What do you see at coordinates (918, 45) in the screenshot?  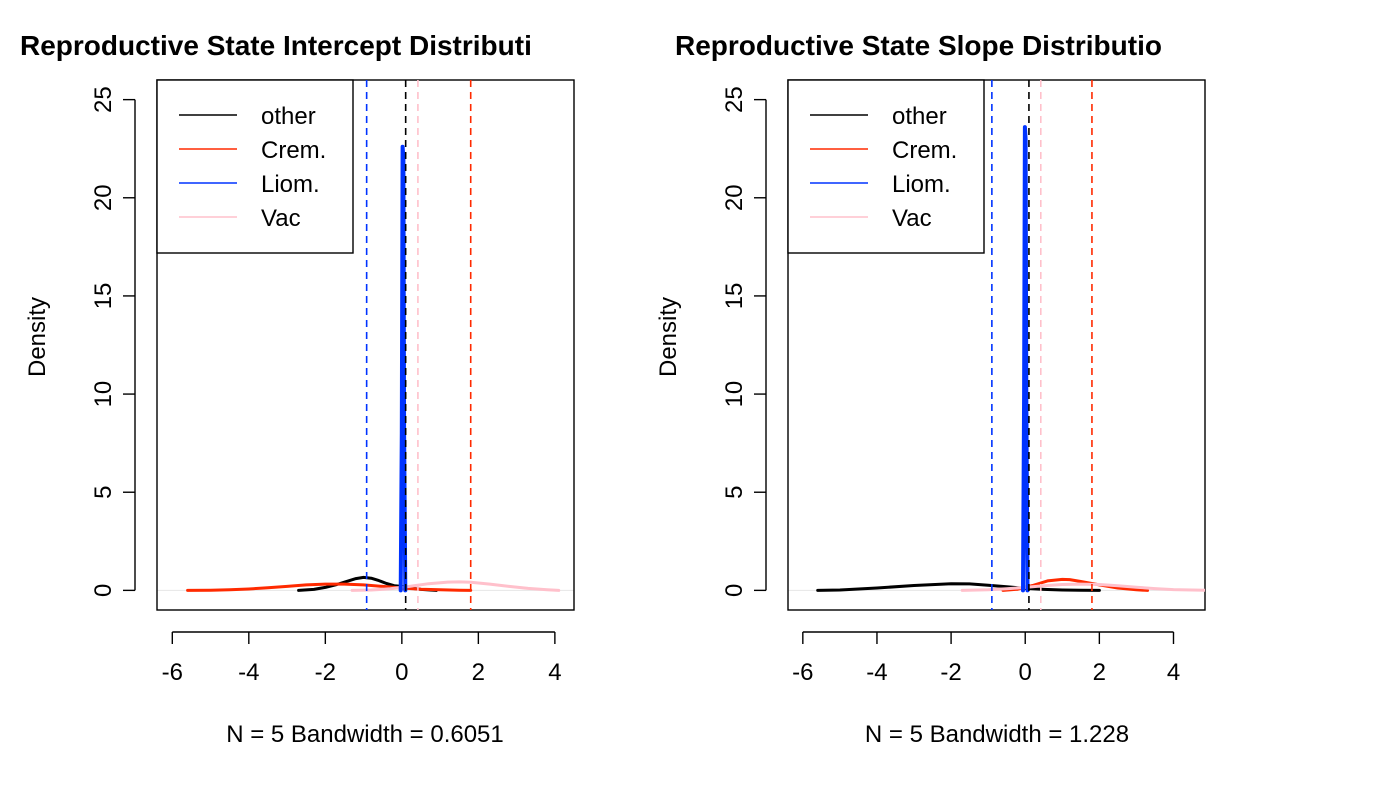 I see `chart-title: Reproductive State Slope Distributio` at bounding box center [918, 45].